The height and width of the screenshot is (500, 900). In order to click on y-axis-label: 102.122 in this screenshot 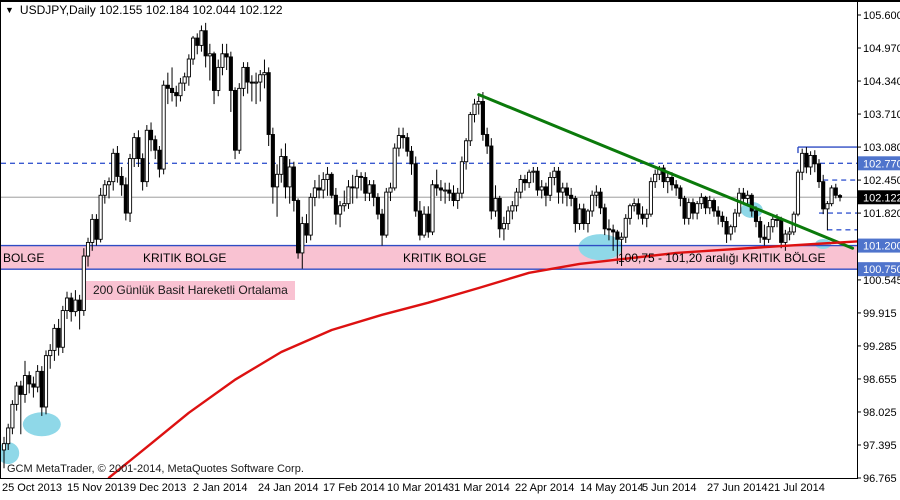, I will do `click(881, 198)`.